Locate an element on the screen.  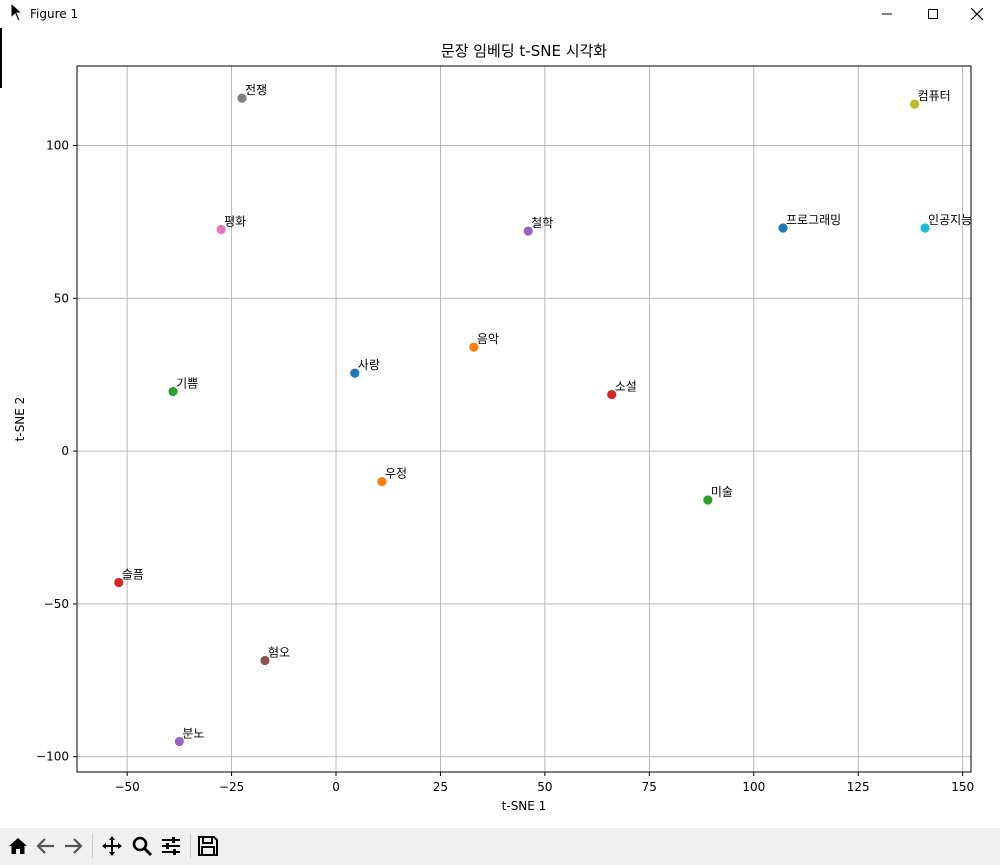
point-label: 컴퓨터 is located at coordinates (934, 96).